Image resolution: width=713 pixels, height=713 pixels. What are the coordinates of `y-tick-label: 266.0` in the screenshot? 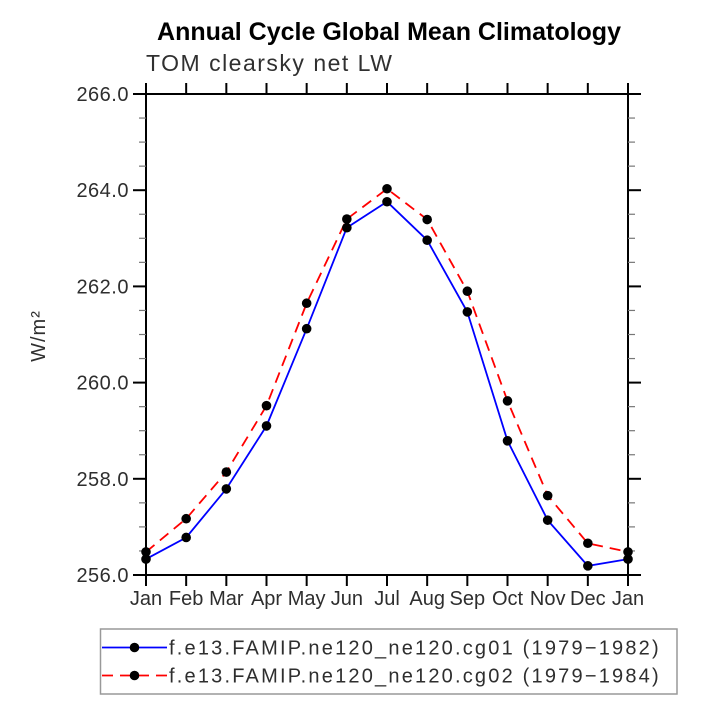 It's located at (102, 95).